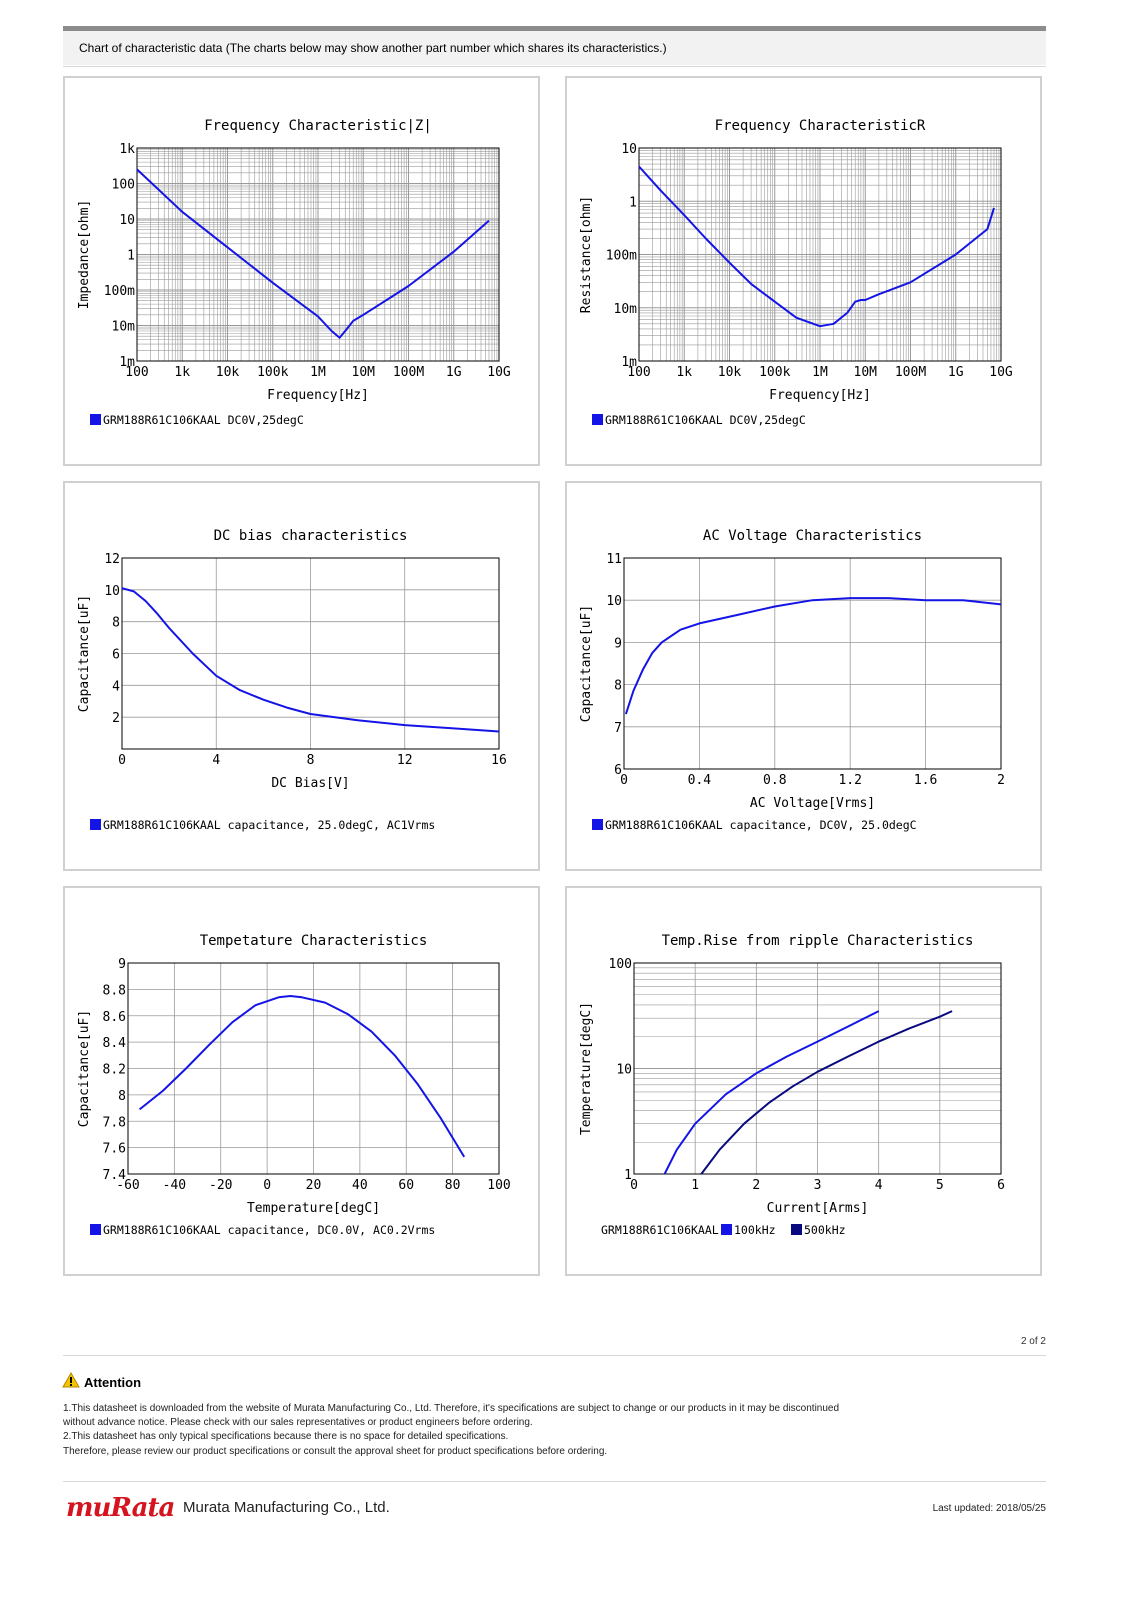  I want to click on x-axis-label: DC Bias[V], so click(310, 783).